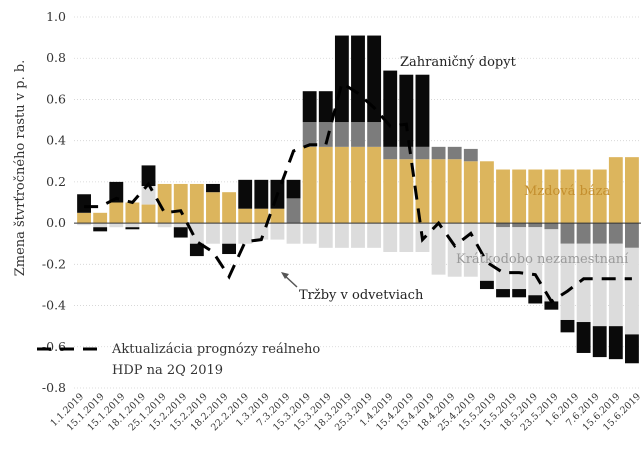 The image size is (641, 461). What do you see at coordinates (20, 168) in the screenshot?
I see `y-axis-label: Zmena štvrťročného rastu v p. b.` at bounding box center [20, 168].